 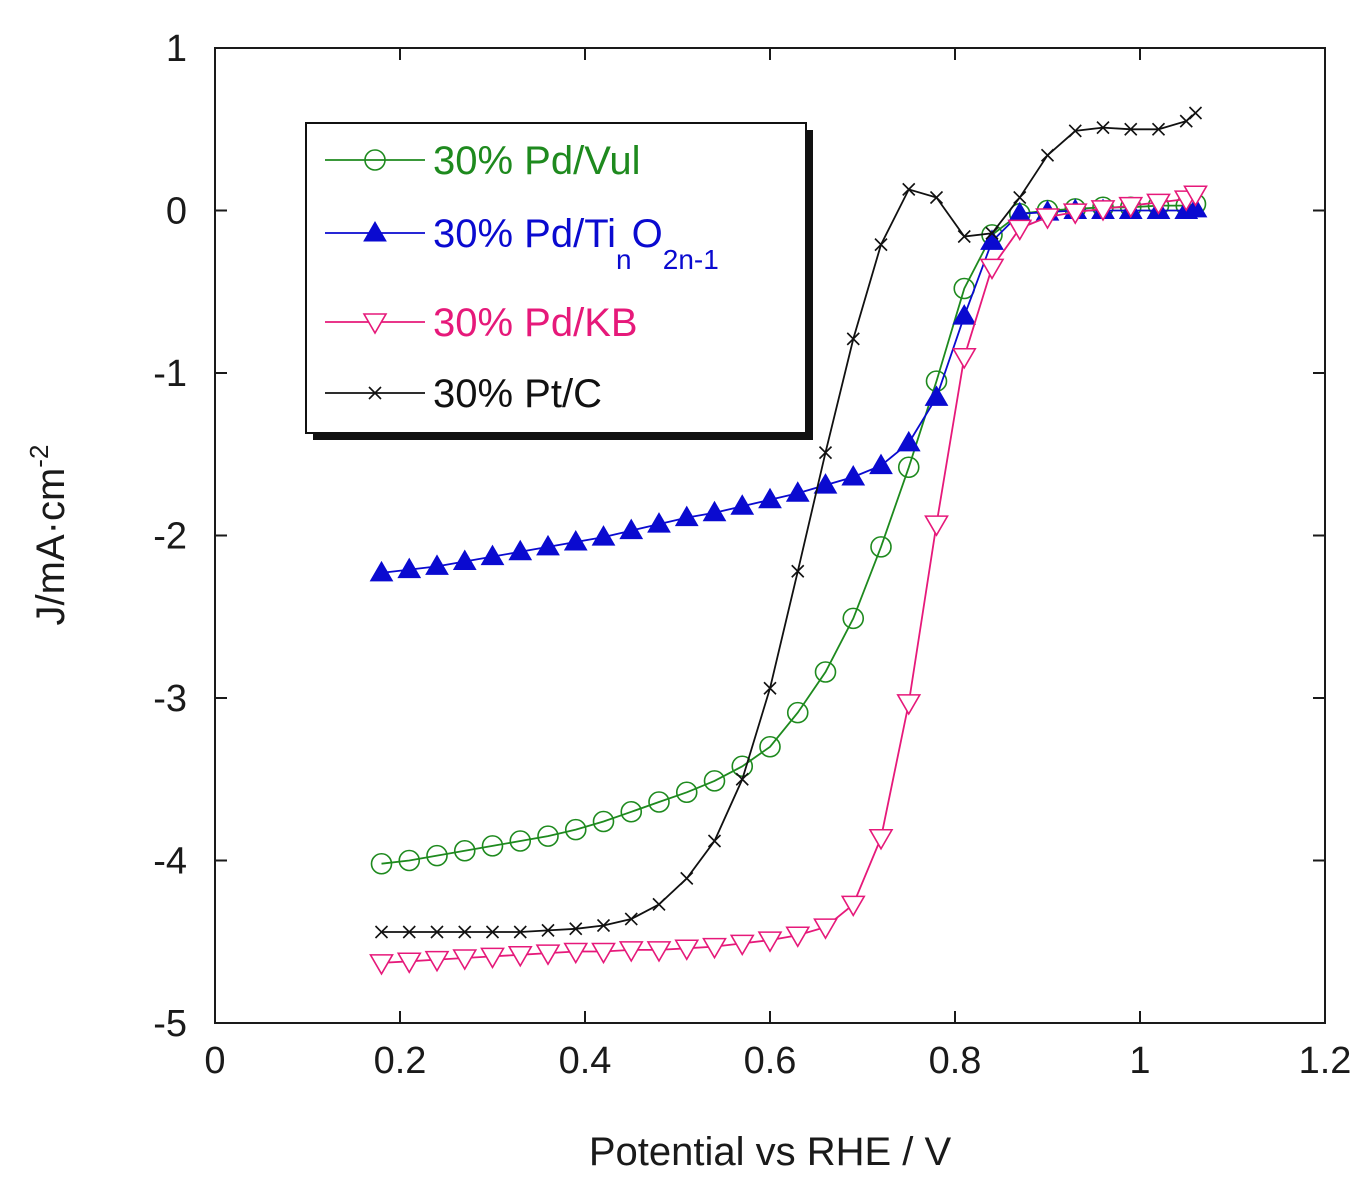 What do you see at coordinates (517, 394) in the screenshot?
I see `legend-label: 30% Pt/C` at bounding box center [517, 394].